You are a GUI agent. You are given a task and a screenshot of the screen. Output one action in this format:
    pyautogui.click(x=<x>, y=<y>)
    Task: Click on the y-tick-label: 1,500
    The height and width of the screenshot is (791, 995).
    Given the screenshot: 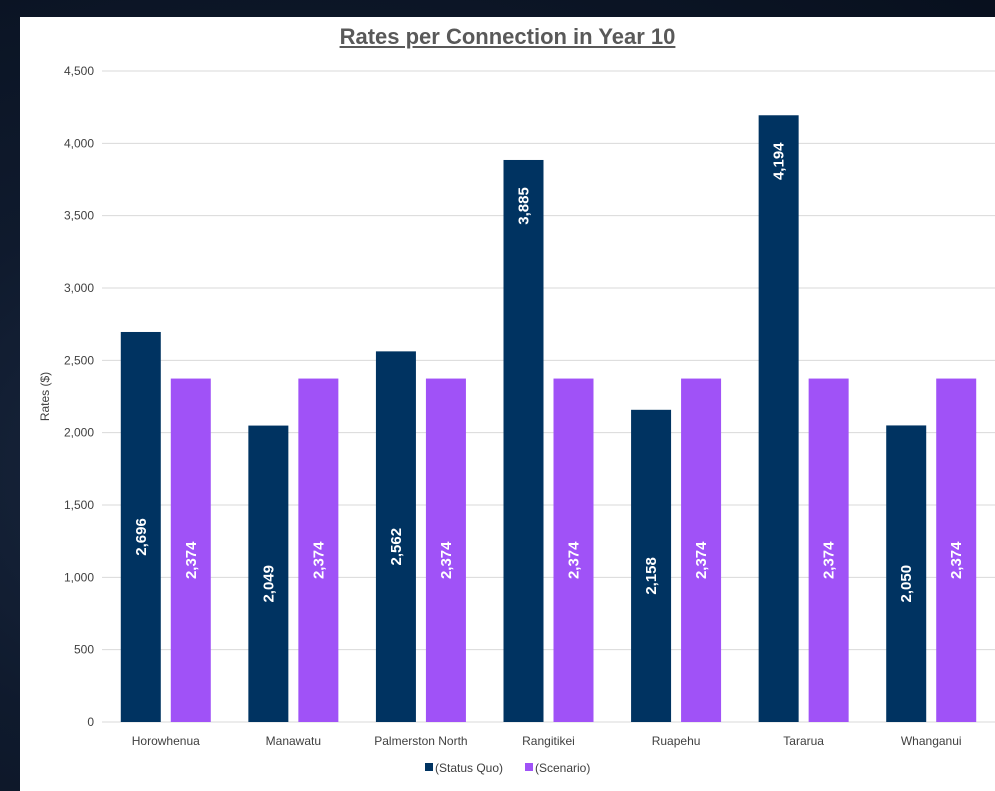 What is the action you would take?
    pyautogui.click(x=79, y=505)
    